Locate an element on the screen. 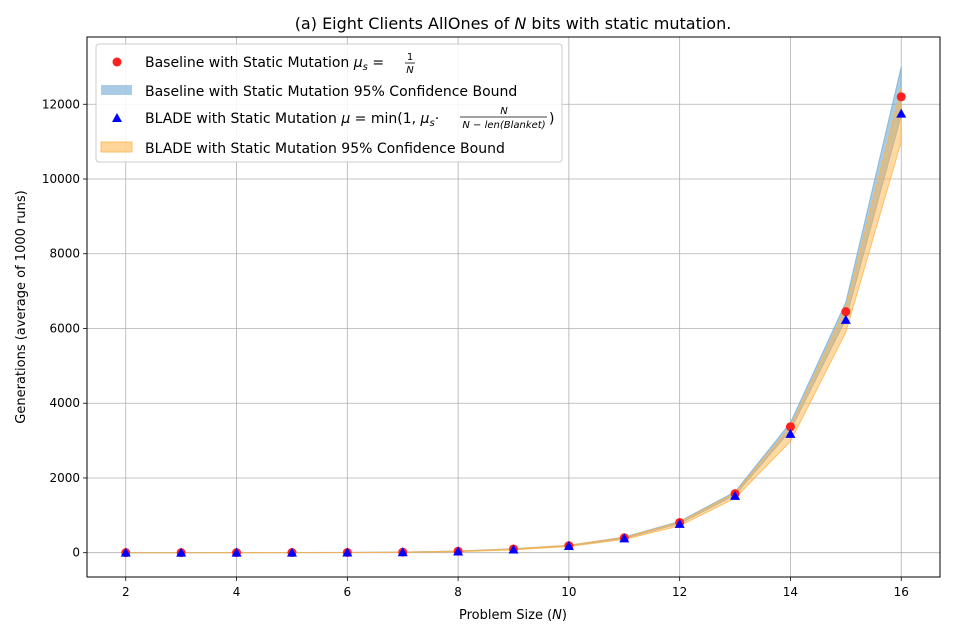 The image size is (961, 633). x-tick-label: 14 is located at coordinates (790, 592).